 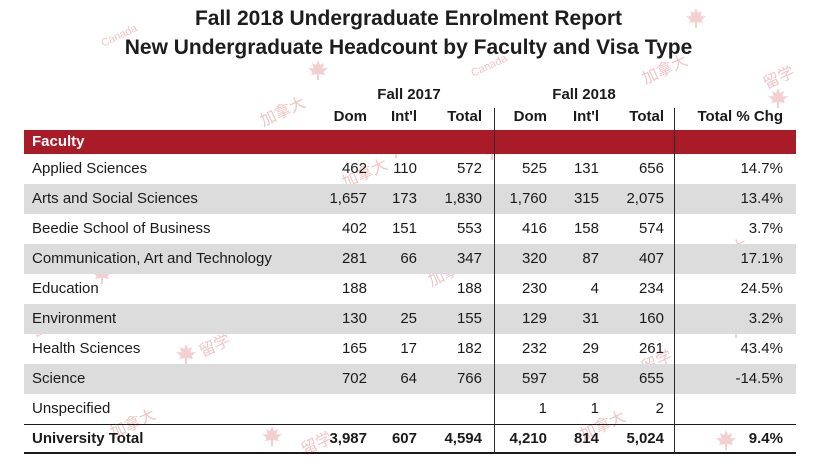 I want to click on cell-t18: 261, so click(x=651, y=348).